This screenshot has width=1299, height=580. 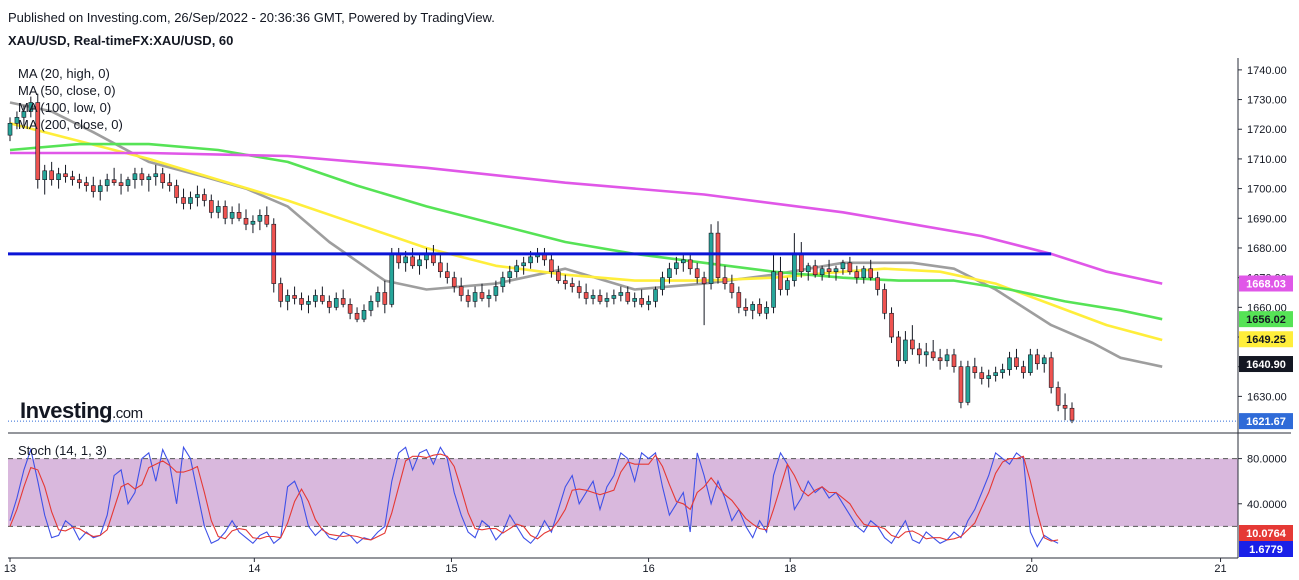 I want to click on price-tick-label: 1730.00, so click(x=1267, y=101).